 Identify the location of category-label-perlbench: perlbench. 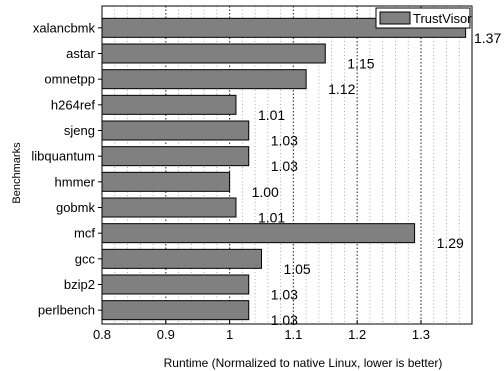
(66, 310).